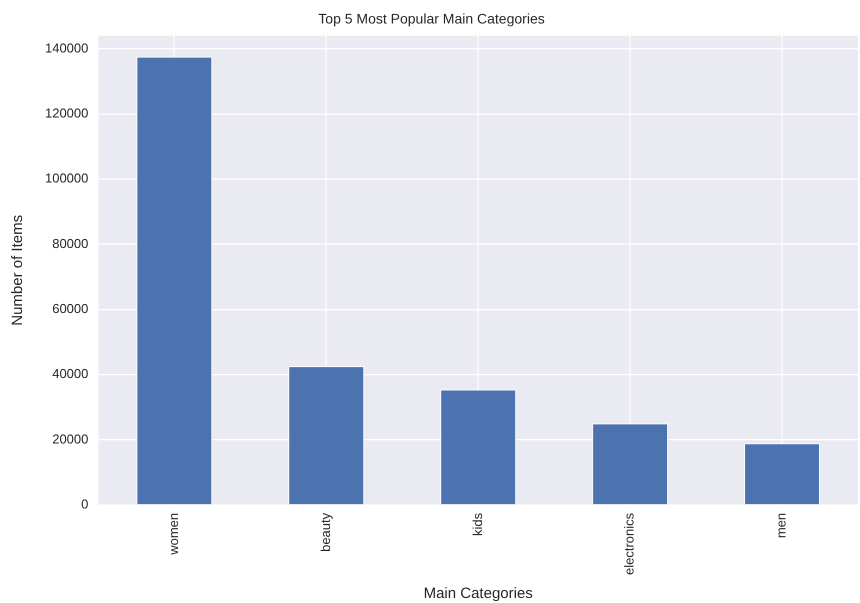 Image resolution: width=860 pixels, height=603 pixels. What do you see at coordinates (478, 593) in the screenshot?
I see `x-axis-title: Main Categories` at bounding box center [478, 593].